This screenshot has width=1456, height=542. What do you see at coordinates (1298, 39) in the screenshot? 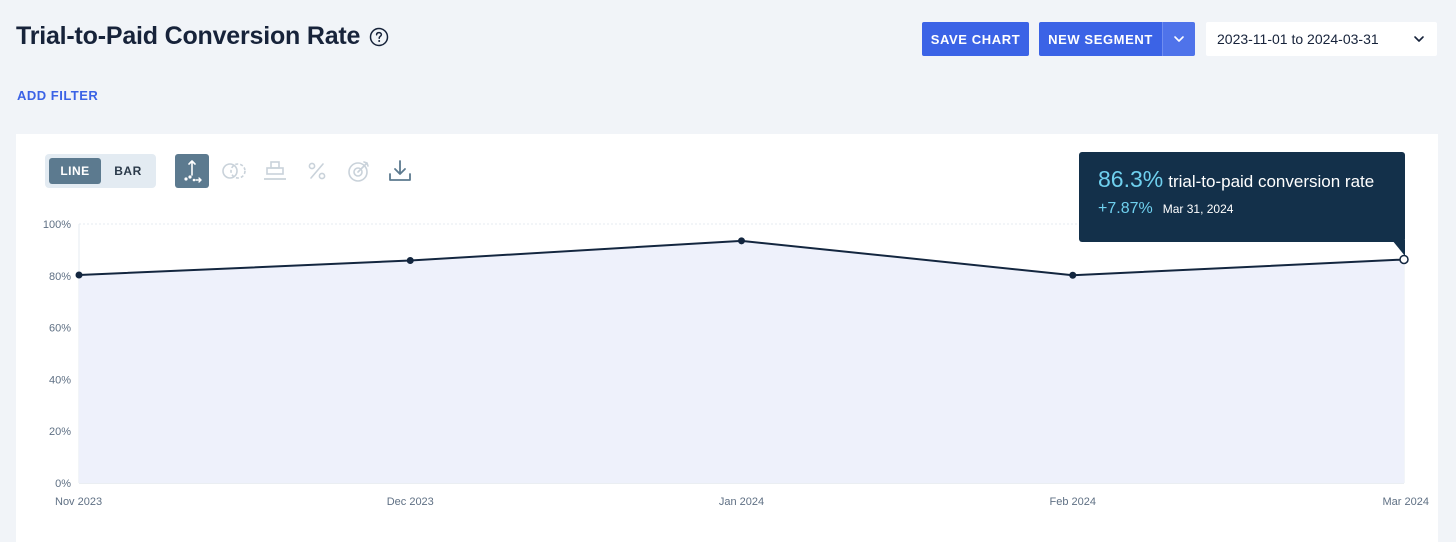
I see `date-range-value: 2023-11-01 to 2024-03-31` at bounding box center [1298, 39].